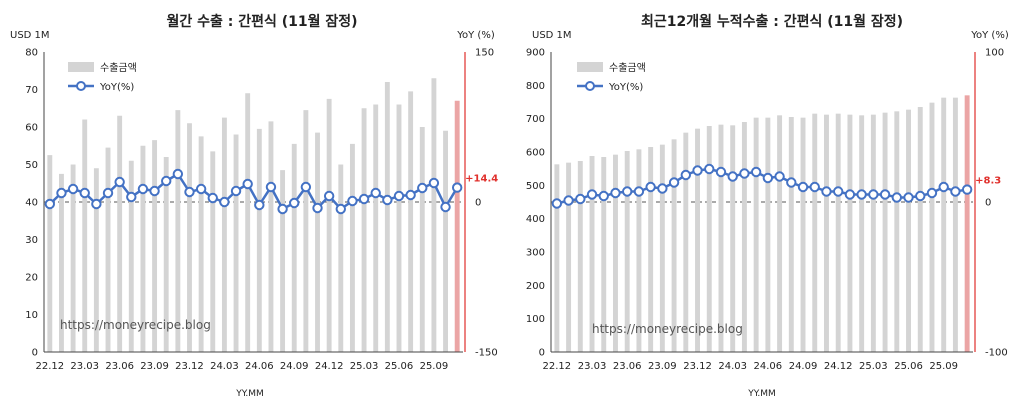 This screenshot has width=1024, height=408. Describe the element at coordinates (627, 251) in the screenshot. I see `right-bar-23.06` at that location.